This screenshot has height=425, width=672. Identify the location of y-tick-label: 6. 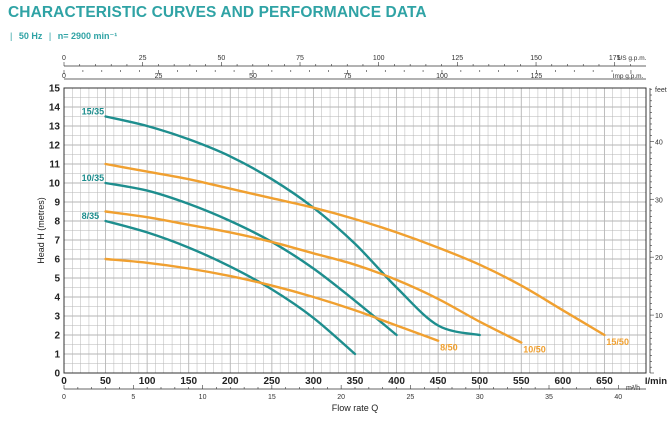
(57, 260).